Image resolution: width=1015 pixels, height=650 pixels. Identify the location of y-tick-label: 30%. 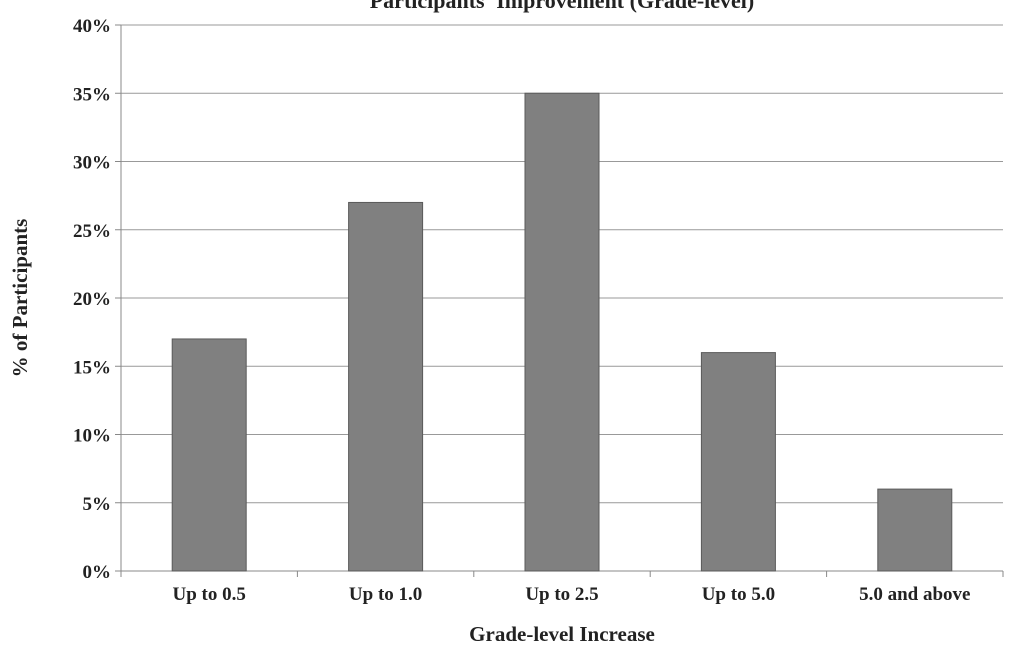
(92, 163).